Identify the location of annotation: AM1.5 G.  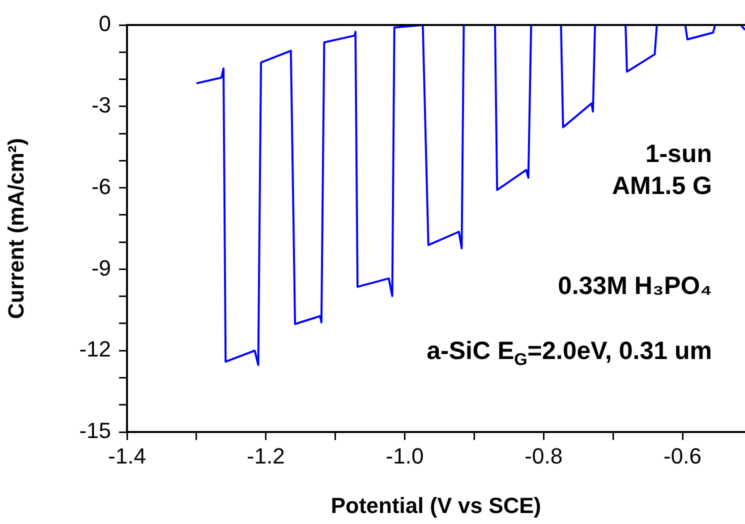
(662, 186).